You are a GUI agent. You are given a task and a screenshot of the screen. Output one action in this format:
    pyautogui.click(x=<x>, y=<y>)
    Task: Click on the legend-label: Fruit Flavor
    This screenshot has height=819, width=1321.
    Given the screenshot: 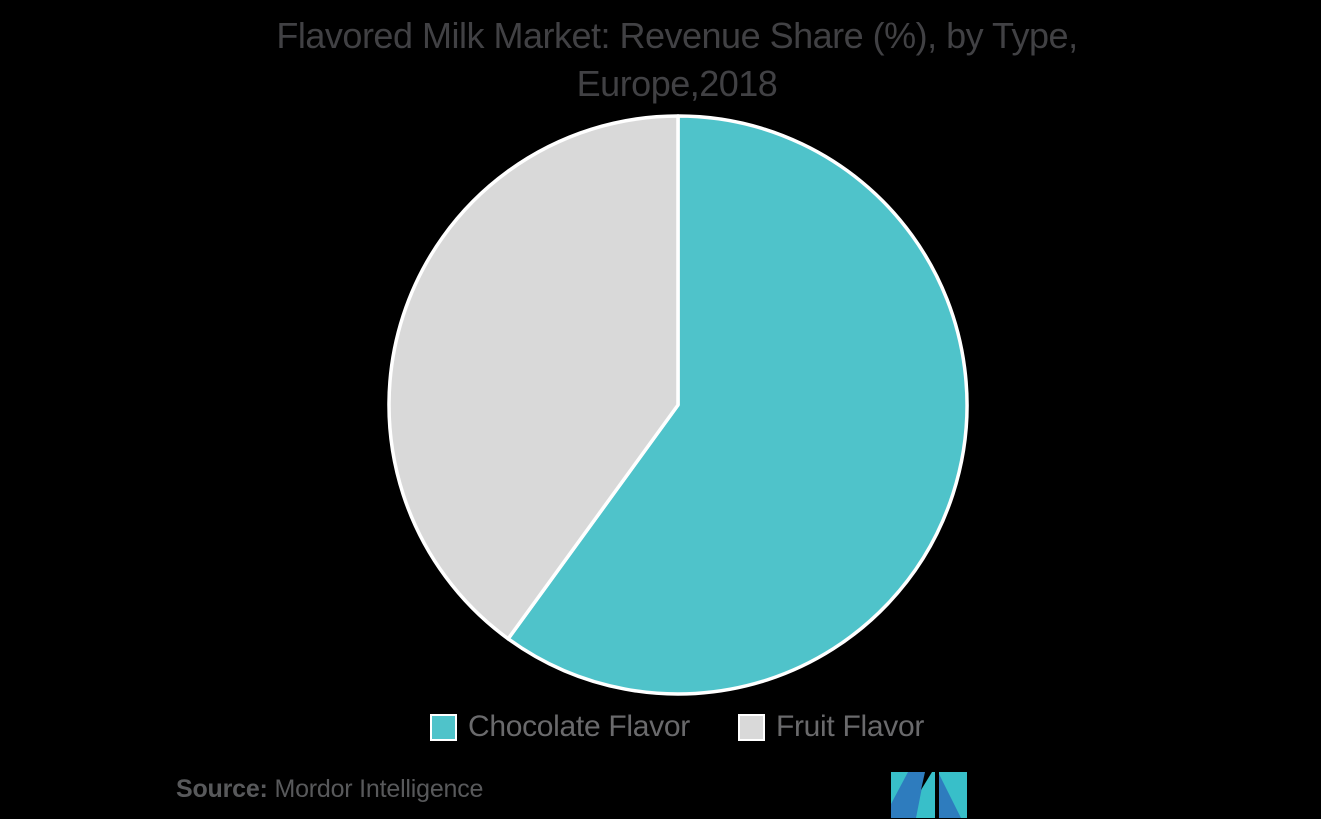 What is the action you would take?
    pyautogui.click(x=850, y=726)
    